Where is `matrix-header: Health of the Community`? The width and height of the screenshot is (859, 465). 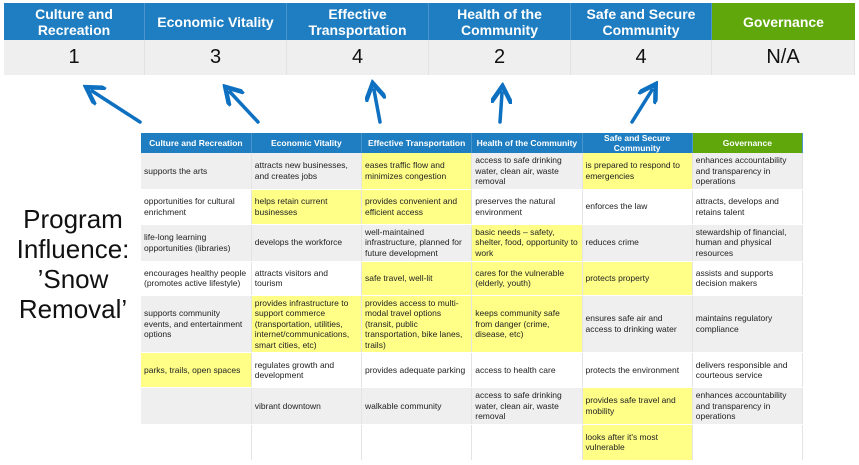 matrix-header: Health of the Community is located at coordinates (527, 143).